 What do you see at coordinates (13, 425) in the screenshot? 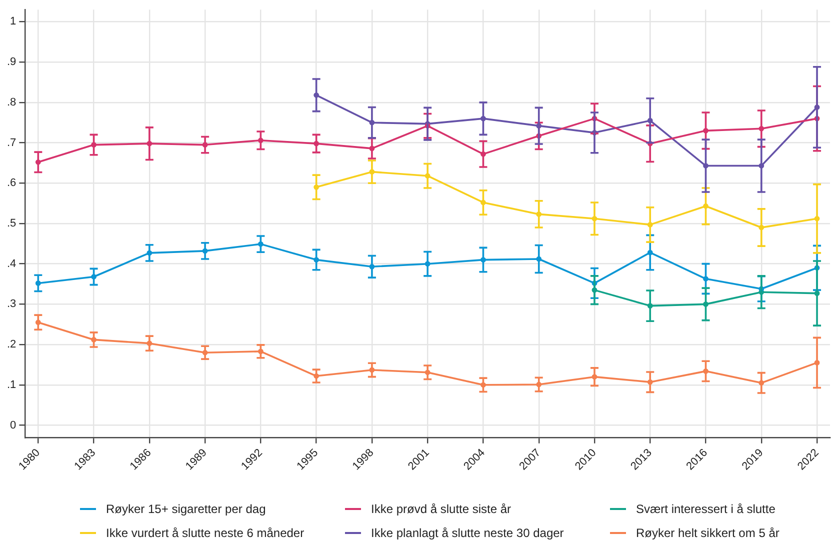
I see `y-tick-label: 0` at bounding box center [13, 425].